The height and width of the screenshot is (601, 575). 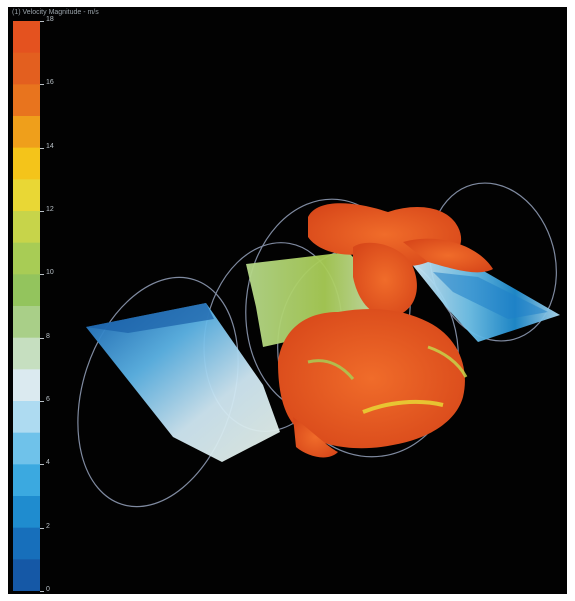 I want to click on colorbar-tick-label: 0, so click(x=48, y=589).